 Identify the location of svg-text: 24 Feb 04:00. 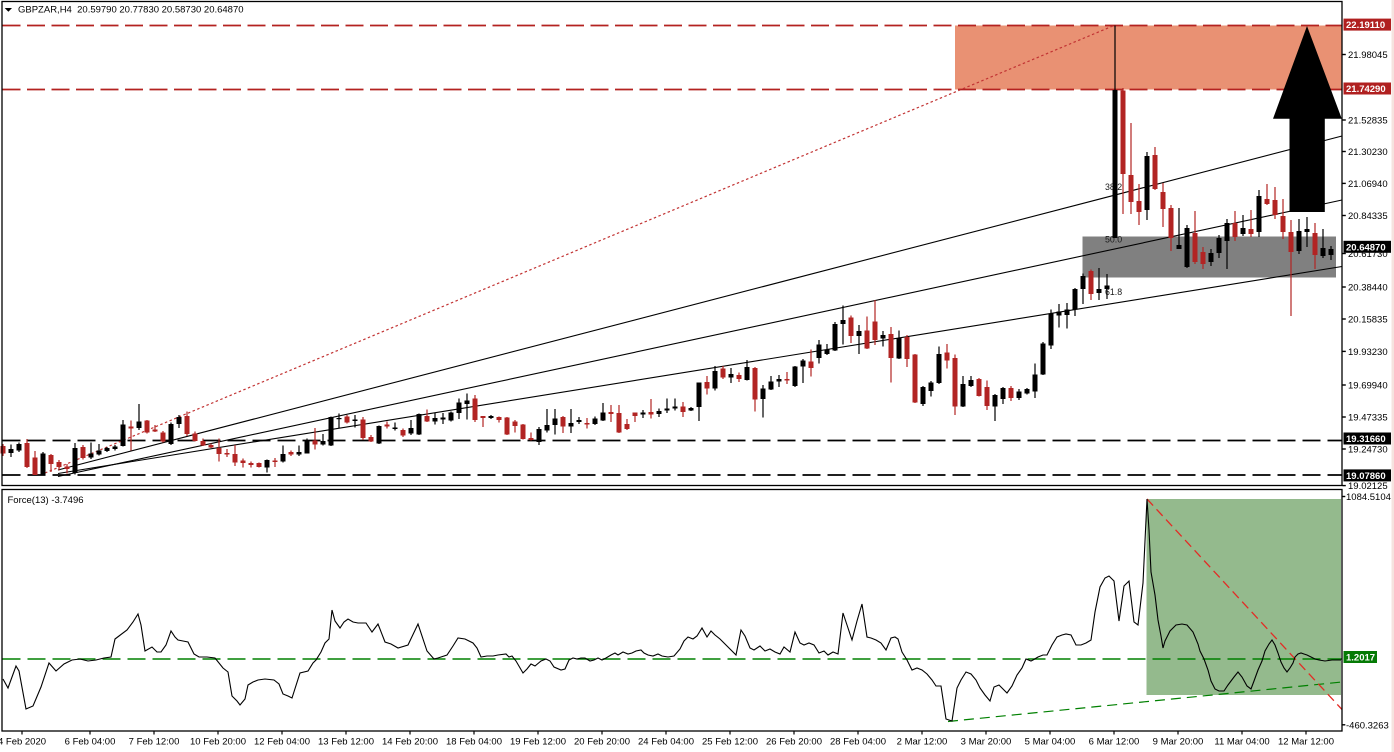
(666, 742).